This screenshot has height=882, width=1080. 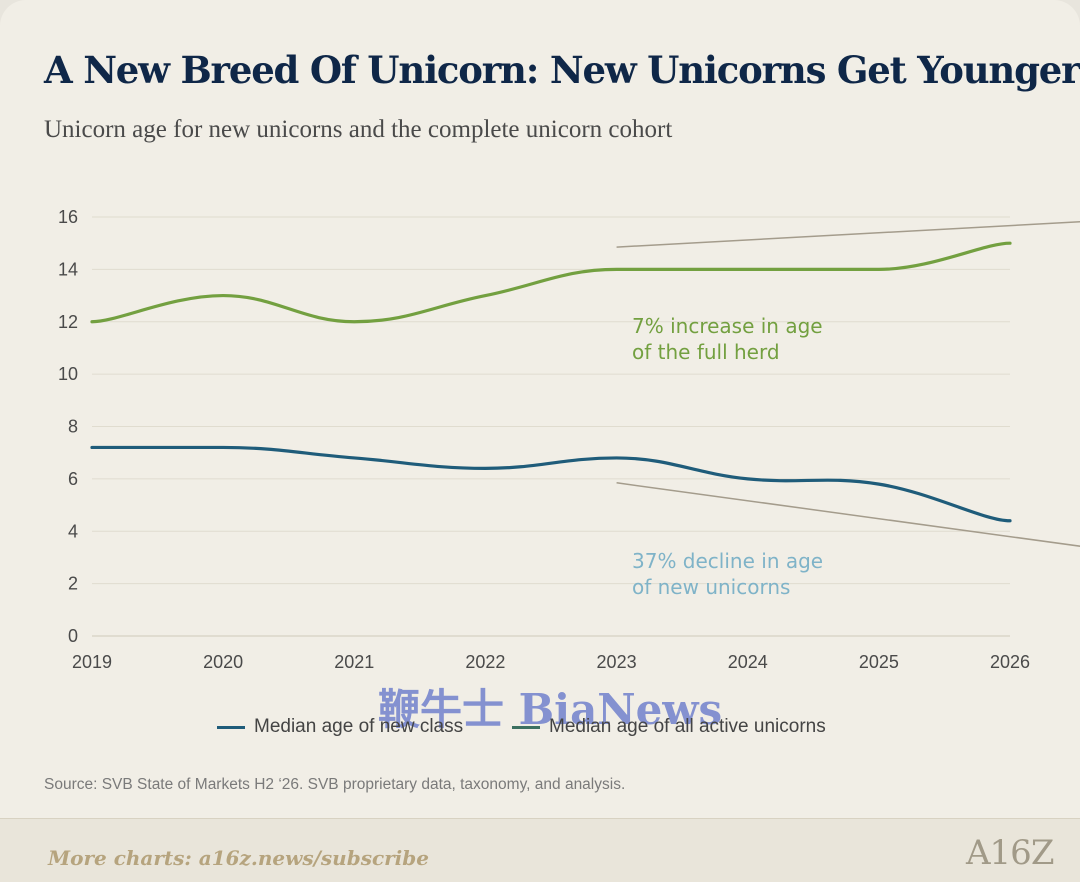 What do you see at coordinates (359, 726) in the screenshot?
I see `legend-label-new-class: Median age of new class` at bounding box center [359, 726].